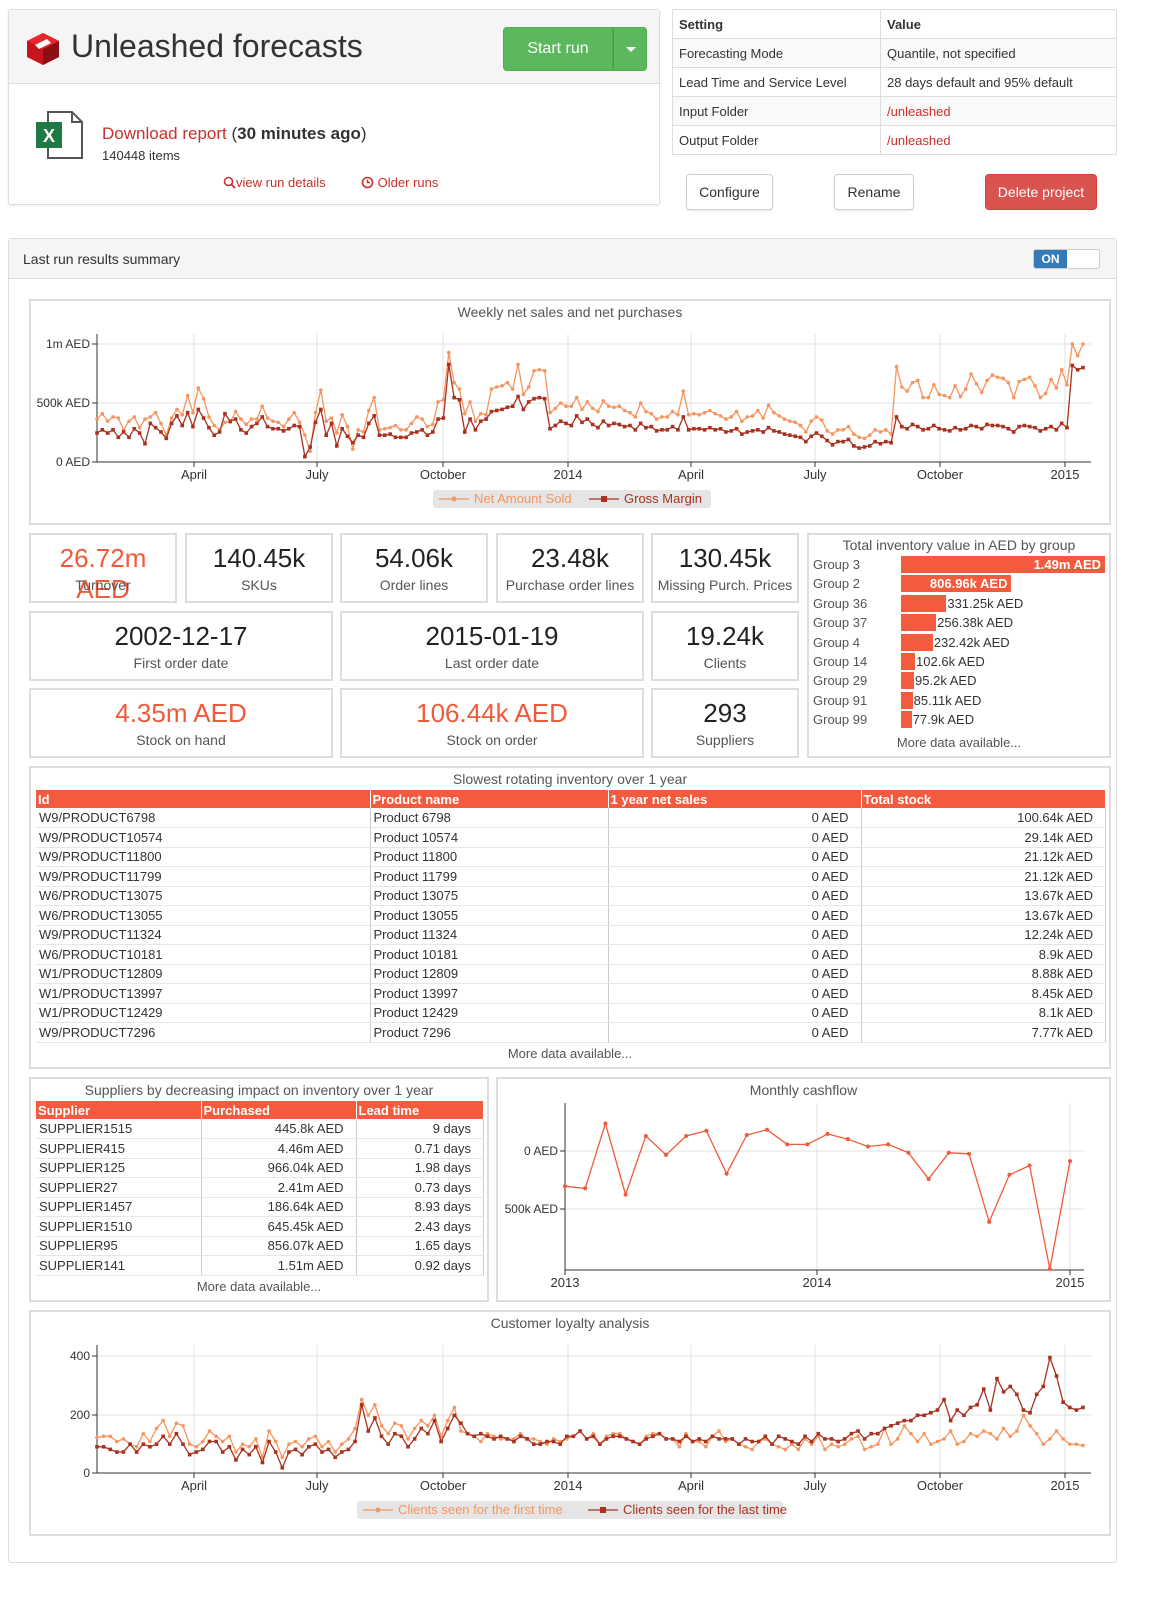  Describe the element at coordinates (274, 182) in the screenshot. I see `view-run-details-link: view run details` at that location.